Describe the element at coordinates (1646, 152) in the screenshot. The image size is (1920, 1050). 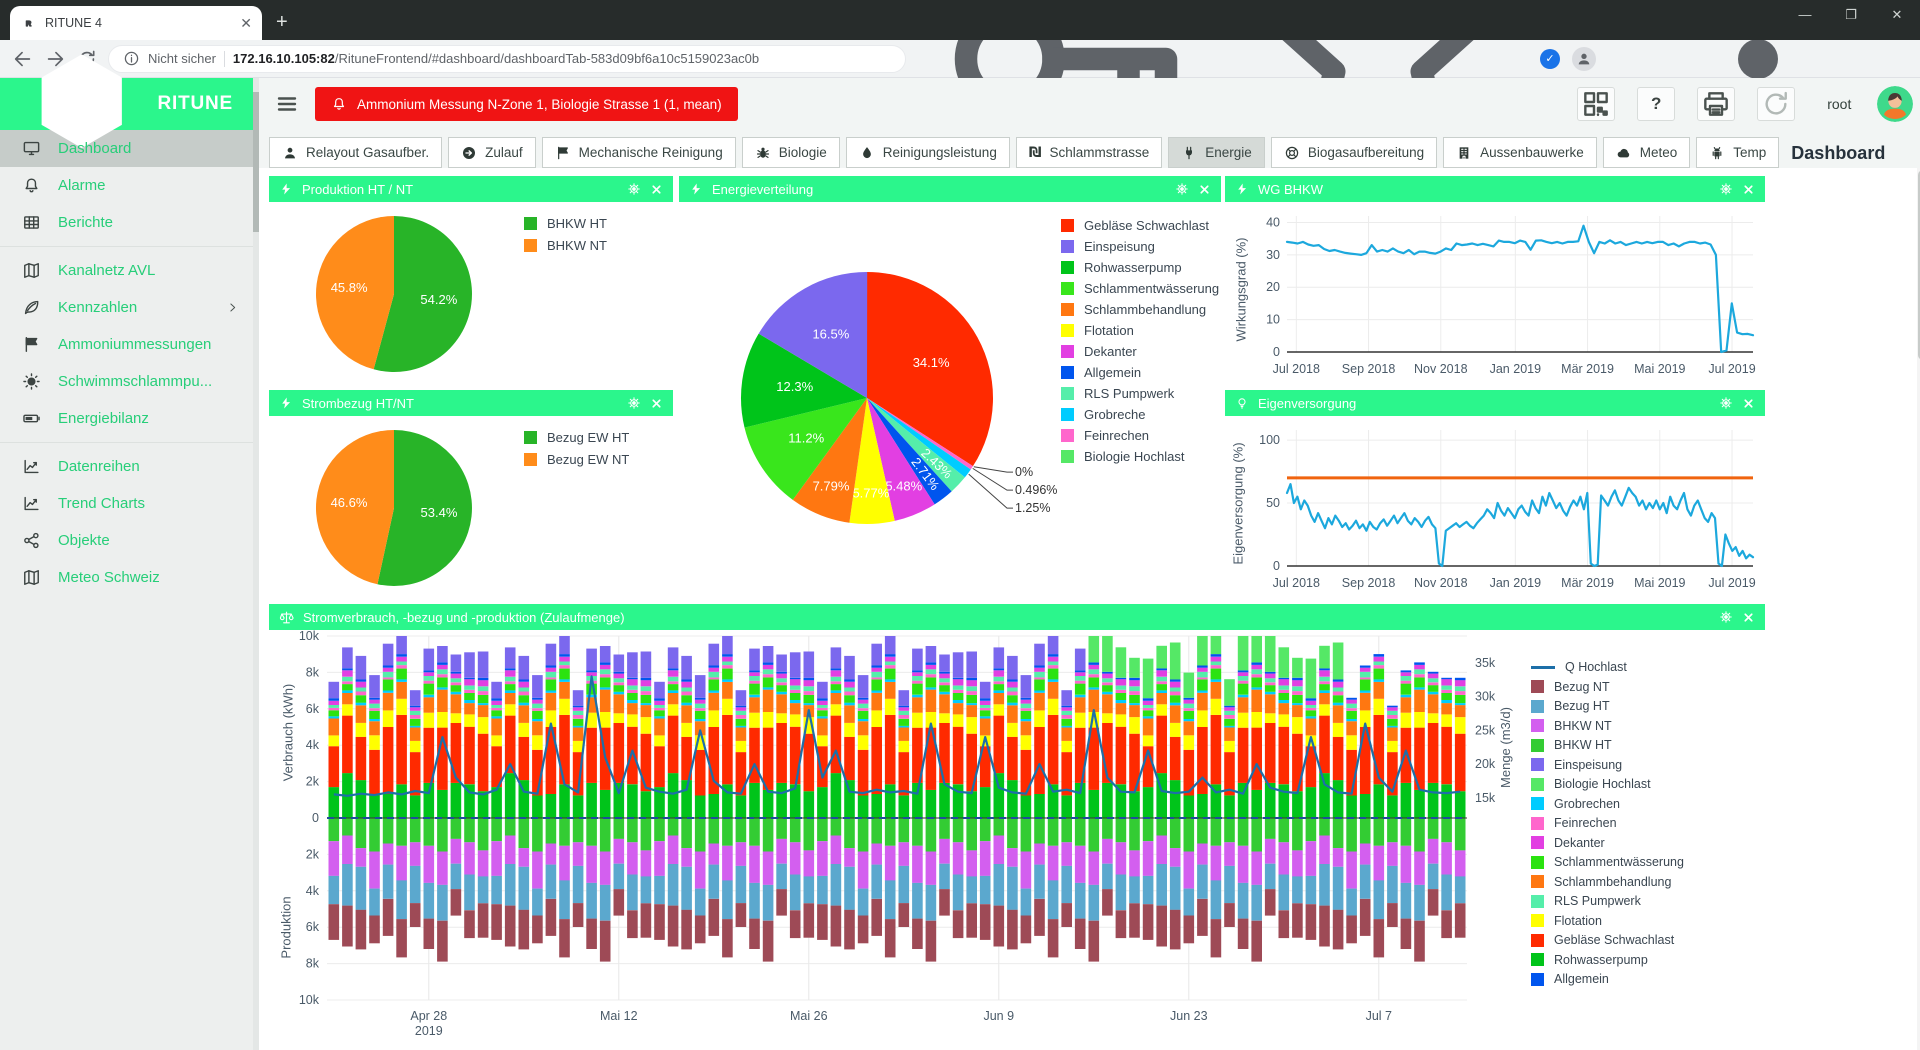
I see `tab-meteo: Meteo` at that location.